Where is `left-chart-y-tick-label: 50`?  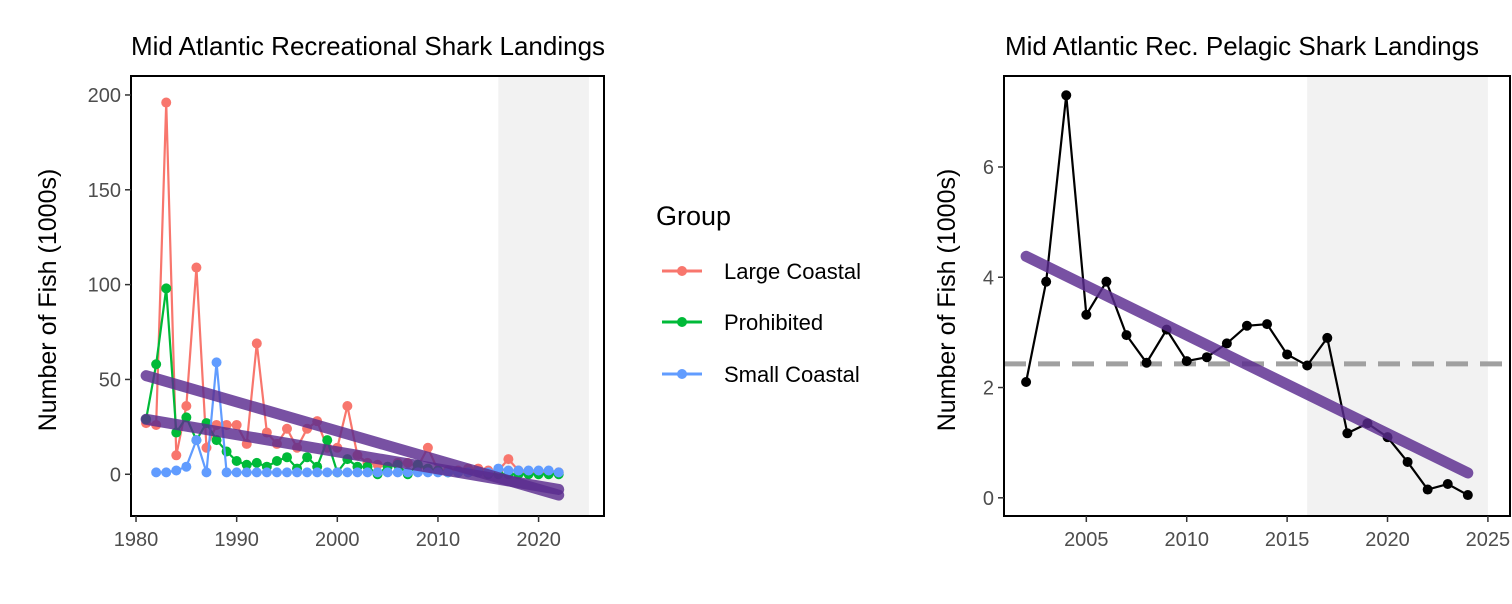
left-chart-y-tick-label: 50 is located at coordinates (110, 380).